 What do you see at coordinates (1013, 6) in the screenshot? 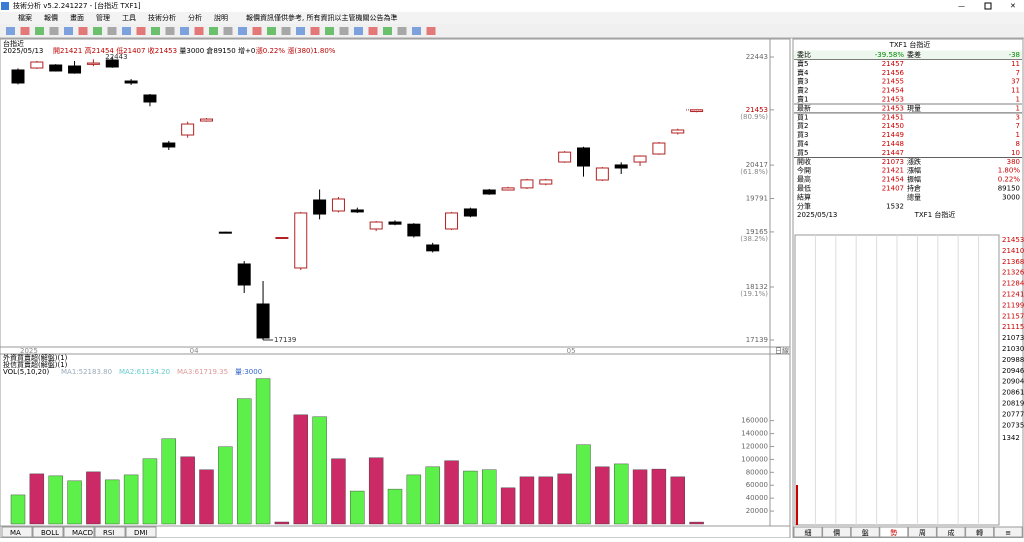
I see `close: ✕` at bounding box center [1013, 6].